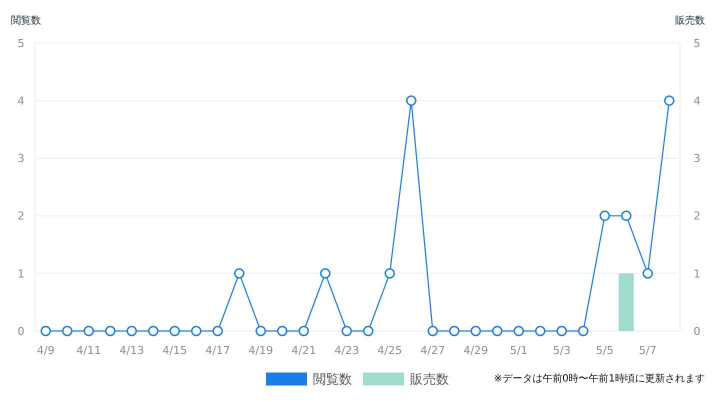 The width and height of the screenshot is (715, 402). I want to click on y-tick-label: 2, so click(21, 216).